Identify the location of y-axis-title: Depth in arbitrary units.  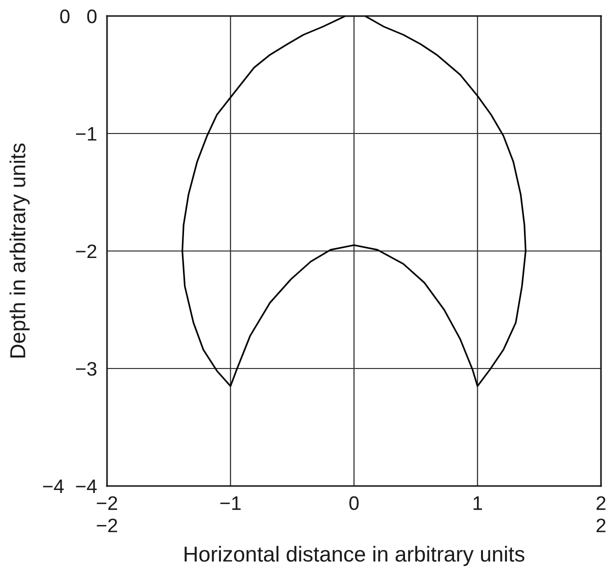
(20, 250).